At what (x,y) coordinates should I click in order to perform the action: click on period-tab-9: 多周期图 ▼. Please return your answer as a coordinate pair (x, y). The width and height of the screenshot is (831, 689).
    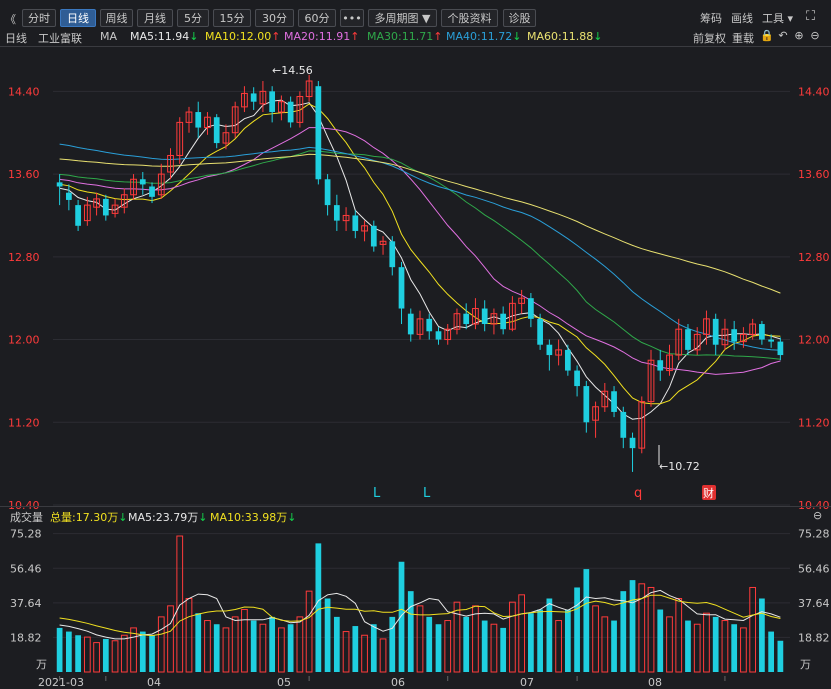
    Looking at the image, I should click on (402, 18).